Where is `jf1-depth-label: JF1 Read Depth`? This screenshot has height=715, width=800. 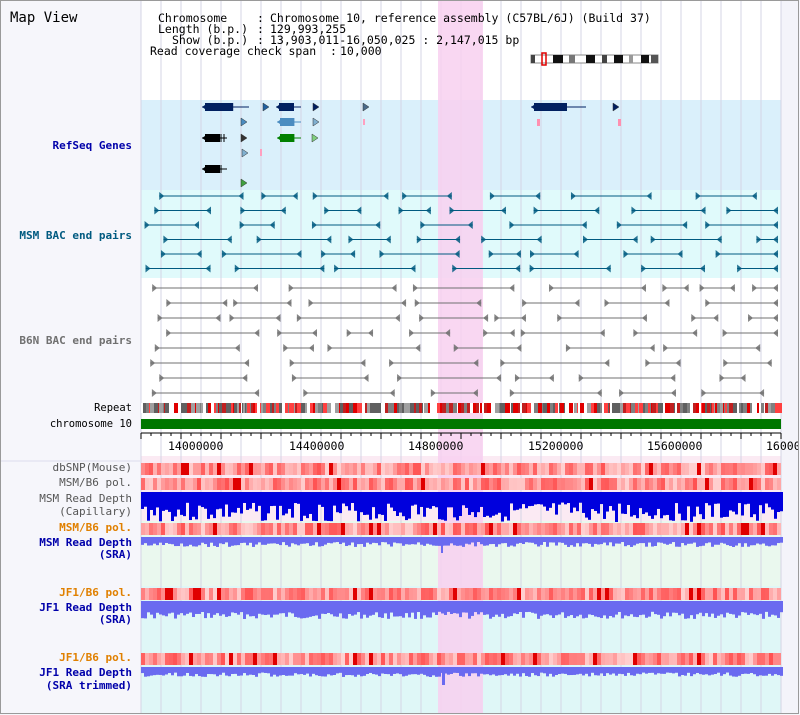 jf1-depth-label: JF1 Read Depth is located at coordinates (85, 607).